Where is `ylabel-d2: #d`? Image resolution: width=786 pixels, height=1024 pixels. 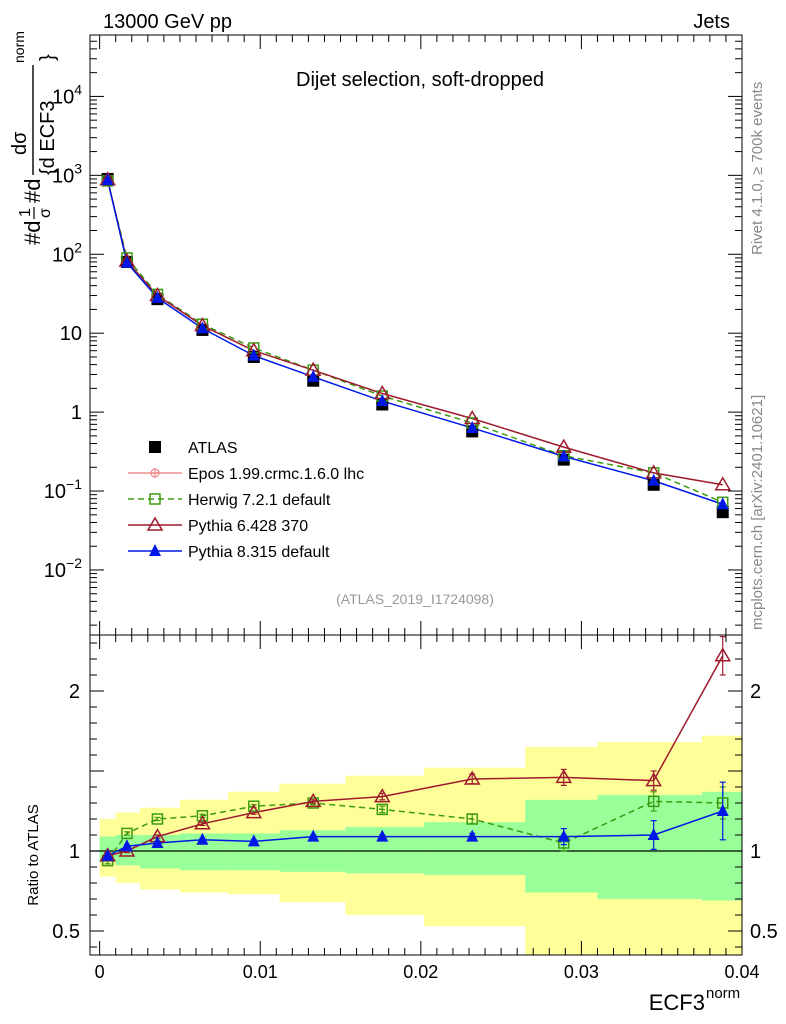
ylabel-d2: #d is located at coordinates (32, 191).